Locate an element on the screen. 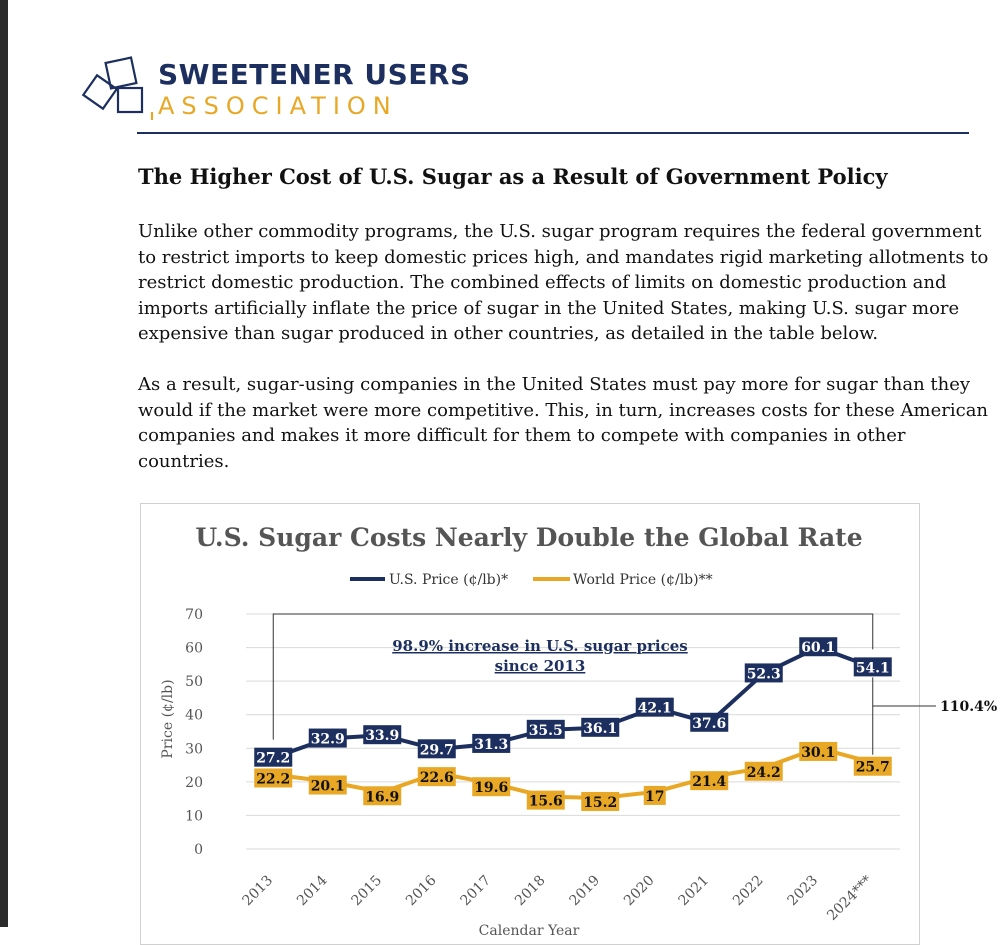  us-data-label: 35.5 is located at coordinates (545, 729).